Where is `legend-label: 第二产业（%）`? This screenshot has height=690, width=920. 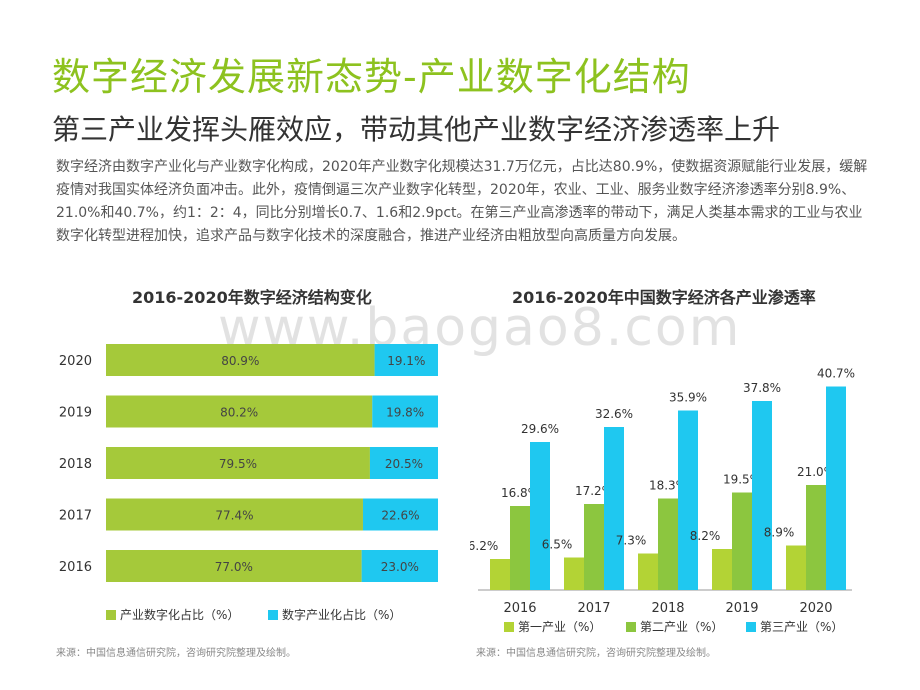 legend-label: 第二产业（%） is located at coordinates (681, 627).